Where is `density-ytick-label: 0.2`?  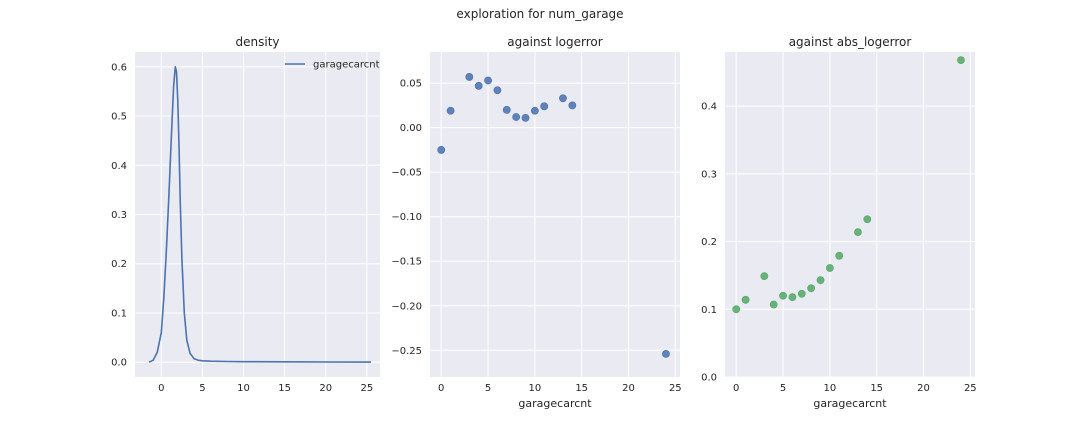 density-ytick-label: 0.2 is located at coordinates (119, 264).